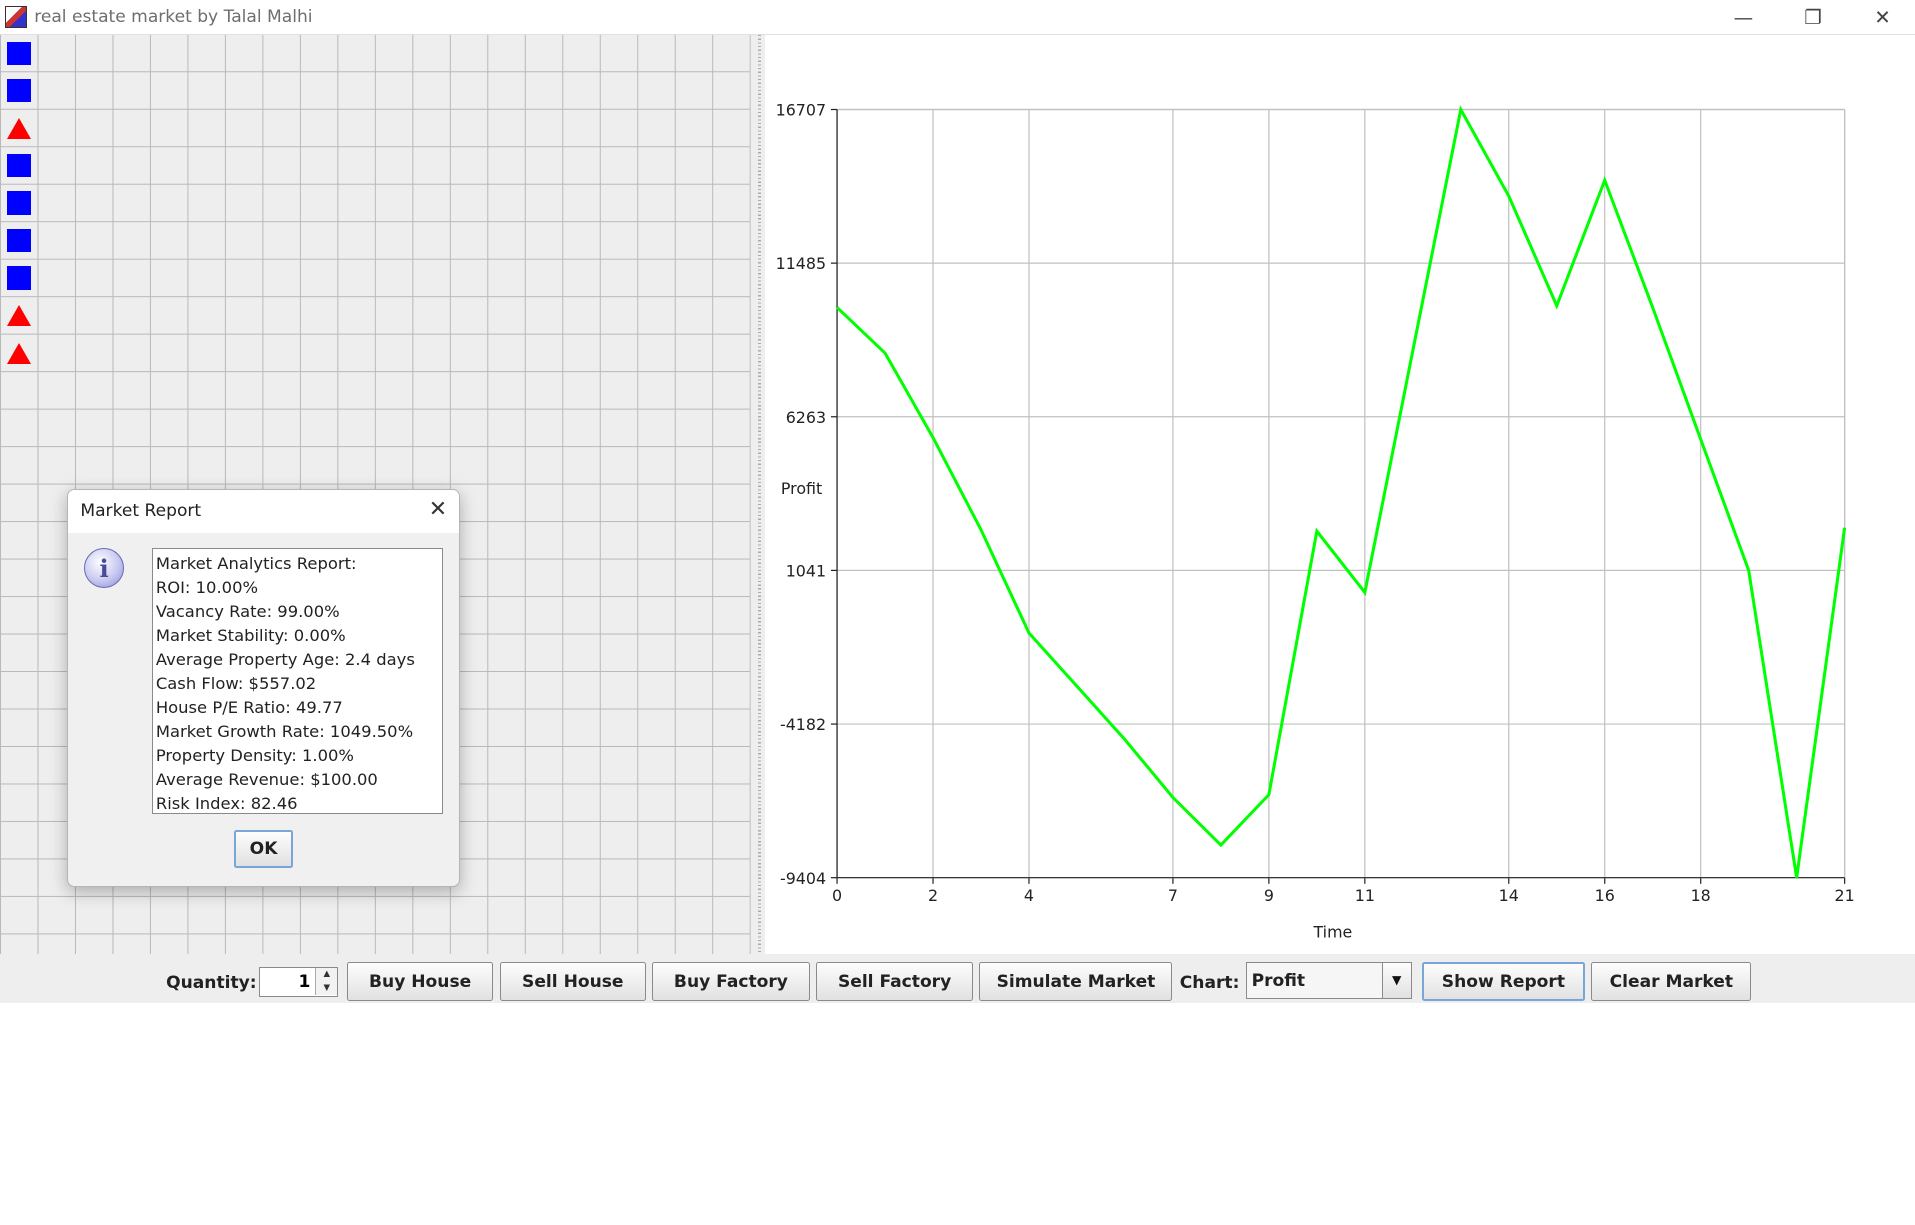 The width and height of the screenshot is (1915, 1225). Describe the element at coordinates (803, 878) in the screenshot. I see `y-tick-label: -9404` at that location.